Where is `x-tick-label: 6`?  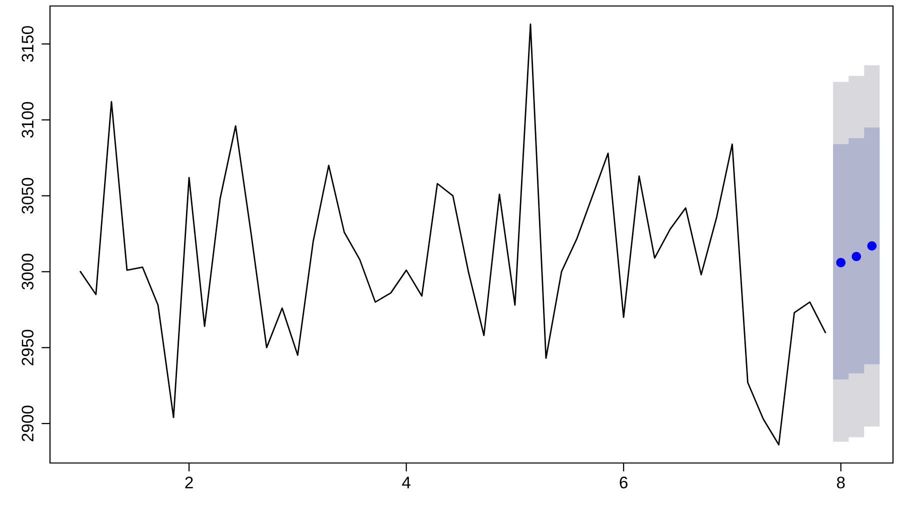
x-tick-label: 6 is located at coordinates (624, 482).